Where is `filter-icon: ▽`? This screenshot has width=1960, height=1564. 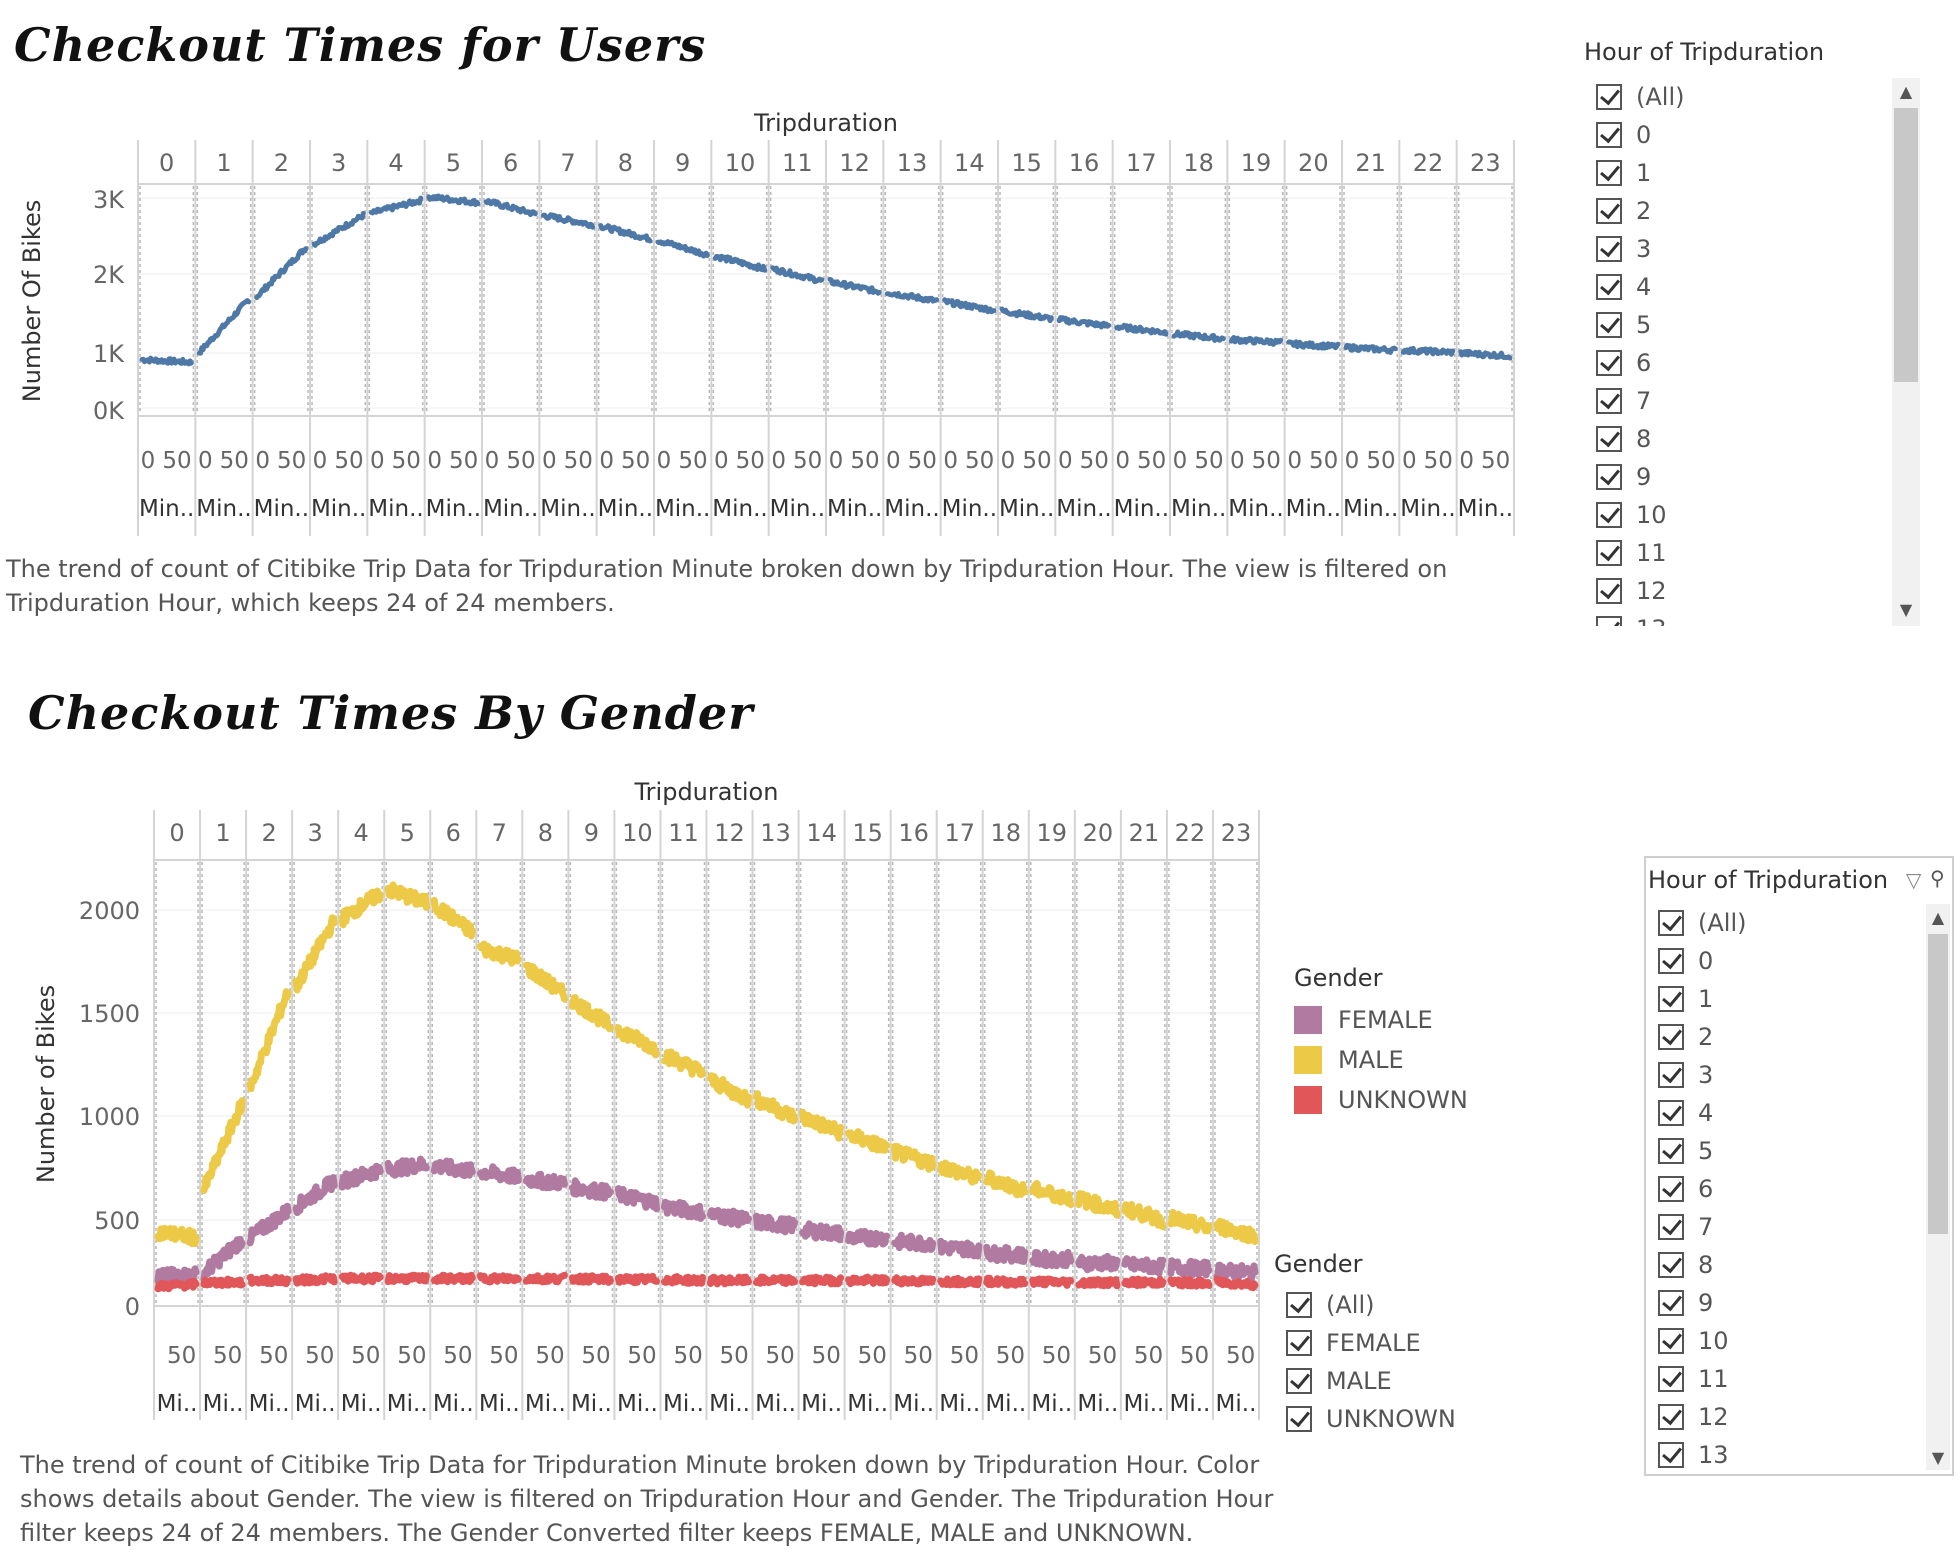
filter-icon: ▽ is located at coordinates (1914, 880).